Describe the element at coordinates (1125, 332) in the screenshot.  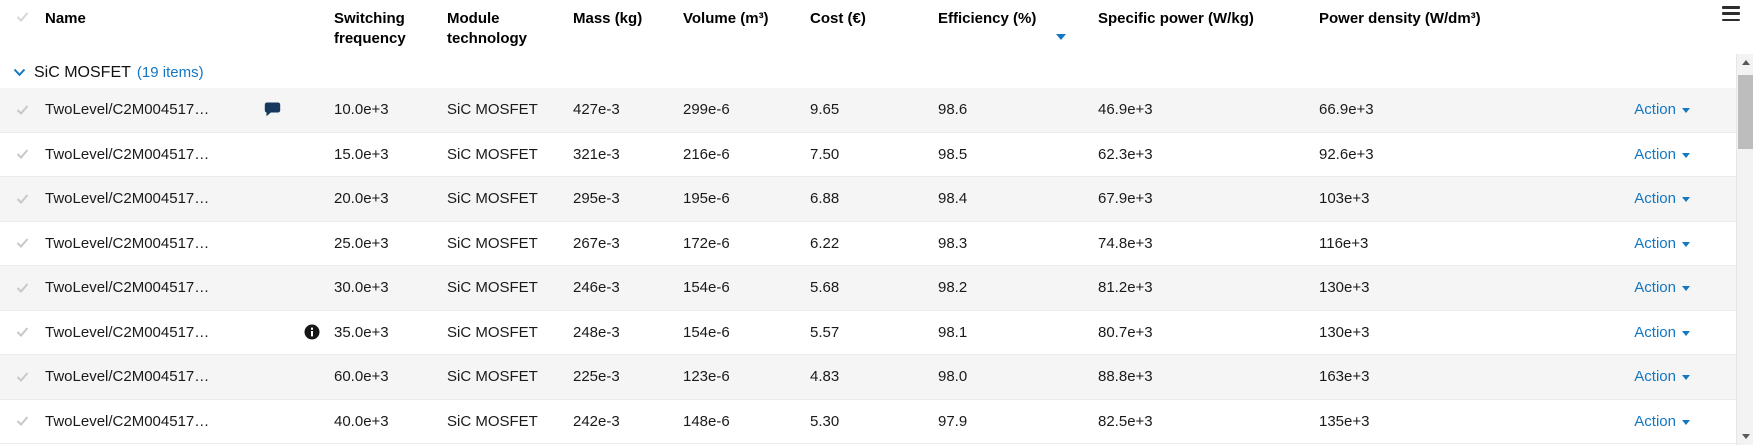
I see `cell-specific-power: 80.7e+3` at that location.